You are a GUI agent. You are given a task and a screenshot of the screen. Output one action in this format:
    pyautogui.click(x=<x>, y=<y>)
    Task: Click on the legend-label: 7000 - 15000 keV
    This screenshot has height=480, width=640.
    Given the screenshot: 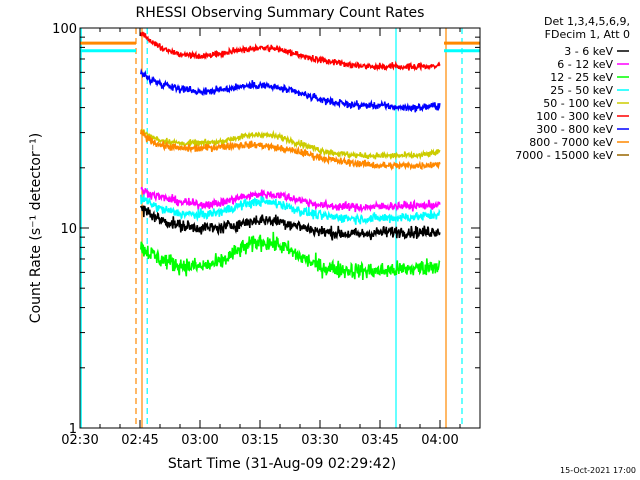 What is the action you would take?
    pyautogui.click(x=564, y=155)
    